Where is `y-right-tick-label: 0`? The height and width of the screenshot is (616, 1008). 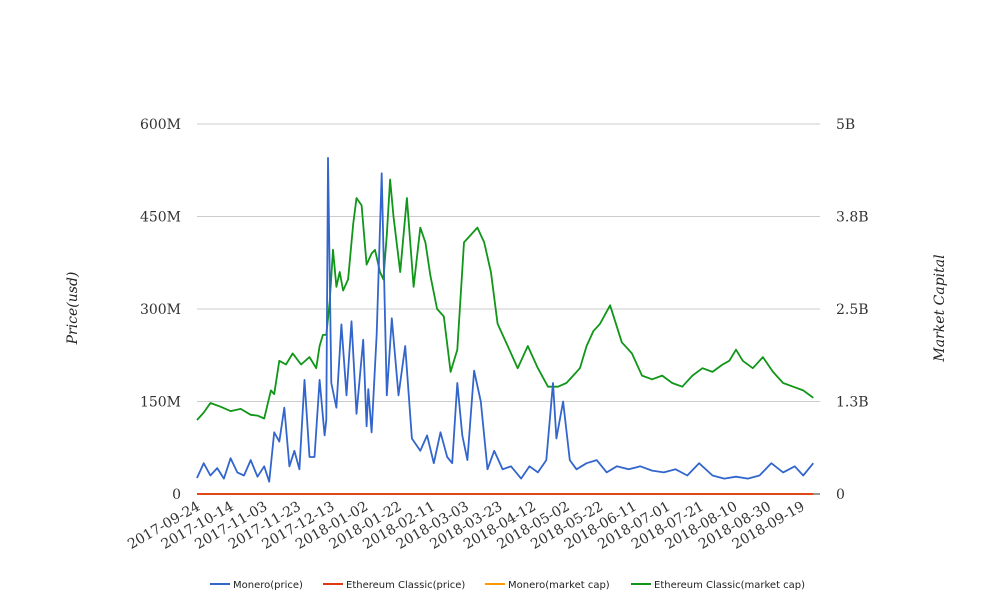 y-right-tick-label: 0 is located at coordinates (840, 495).